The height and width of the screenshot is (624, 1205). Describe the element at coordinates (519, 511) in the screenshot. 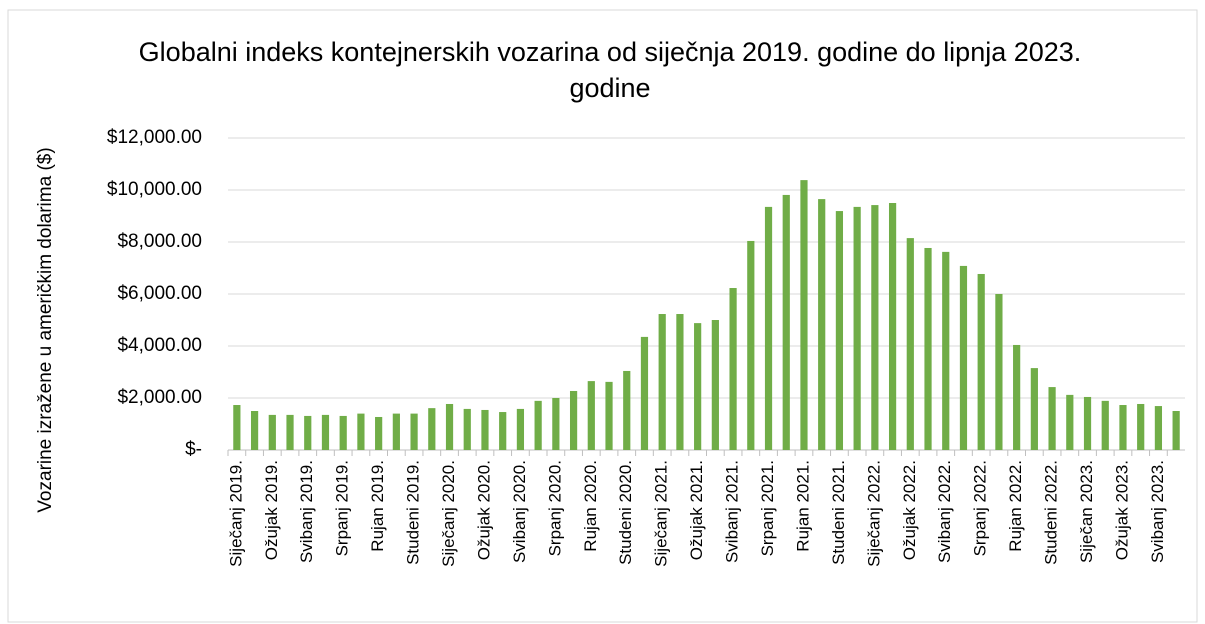

I see `x-tick-label: Svibanj 2020.` at that location.